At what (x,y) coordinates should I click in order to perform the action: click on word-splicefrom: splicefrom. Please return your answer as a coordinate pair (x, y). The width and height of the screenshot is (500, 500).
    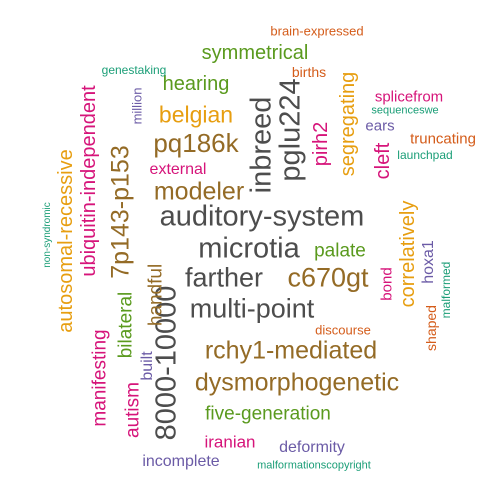
    Looking at the image, I should click on (409, 97).